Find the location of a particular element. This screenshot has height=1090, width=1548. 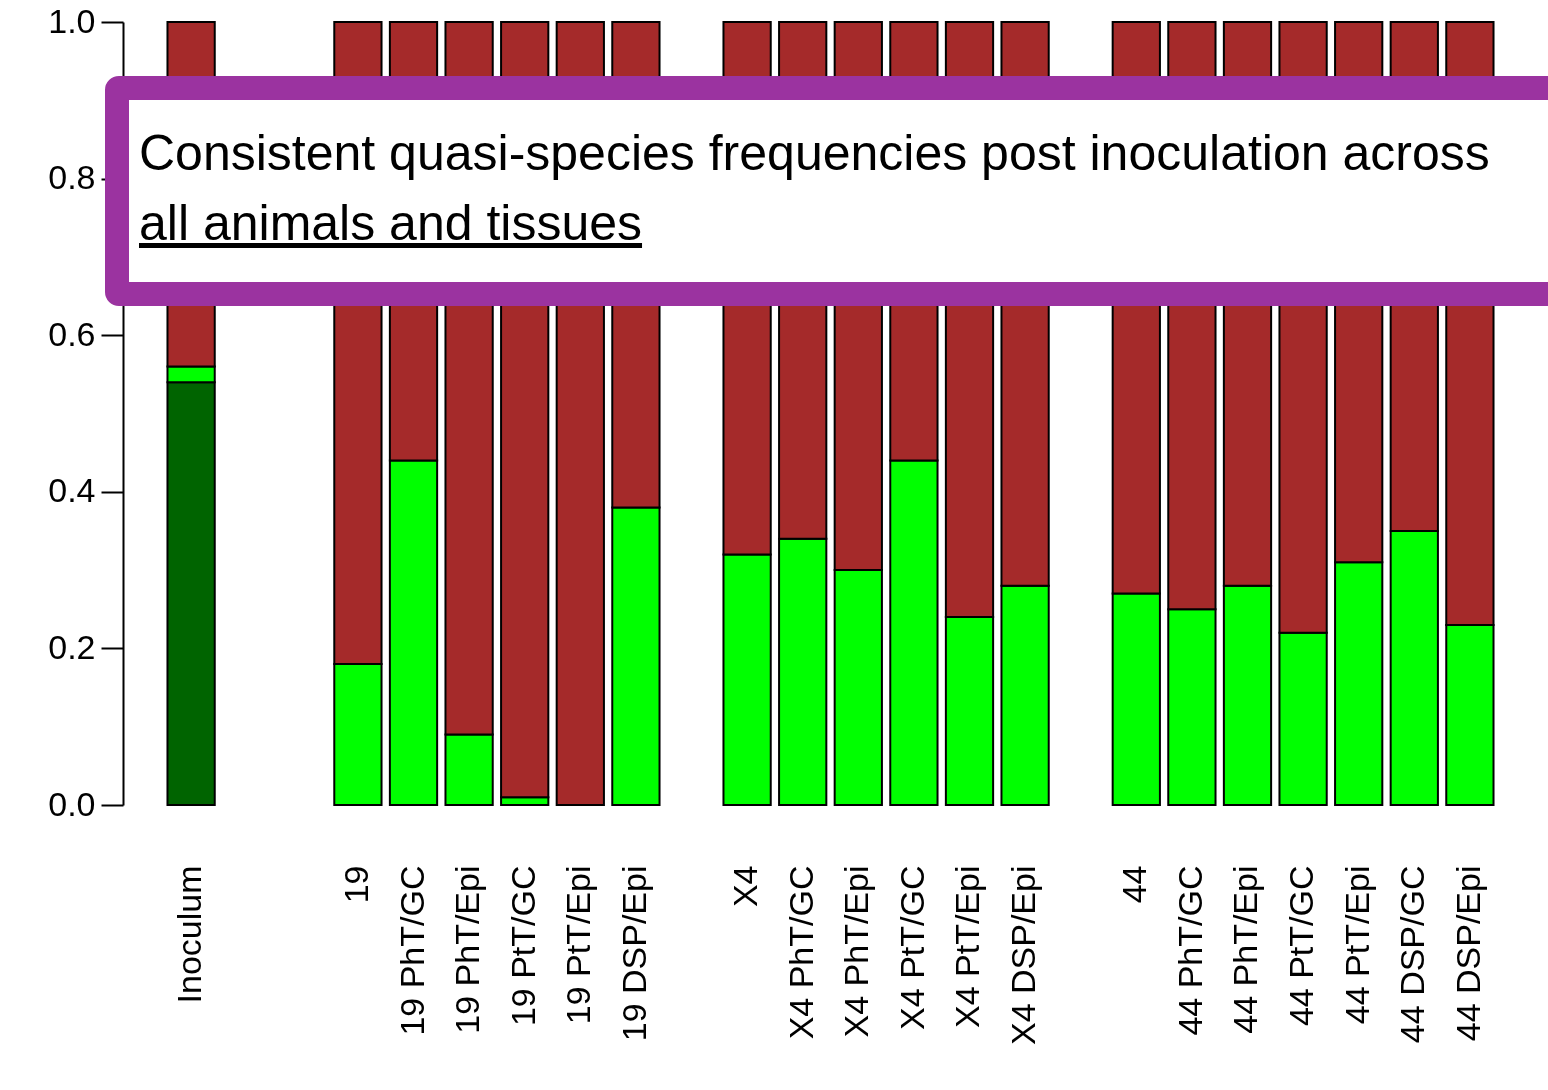

x-tick-label: 19 PhT/Epi is located at coordinates (467, 949).